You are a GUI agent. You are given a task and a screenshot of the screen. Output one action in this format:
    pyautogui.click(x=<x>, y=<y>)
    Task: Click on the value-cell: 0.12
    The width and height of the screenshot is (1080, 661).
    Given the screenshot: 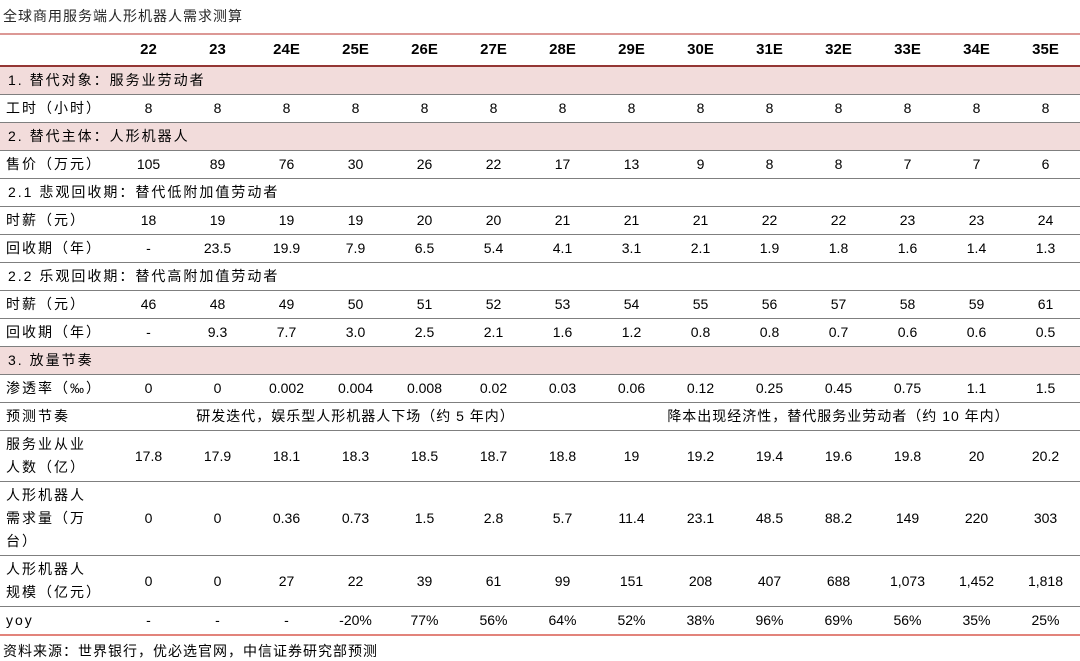 What is the action you would take?
    pyautogui.click(x=700, y=388)
    